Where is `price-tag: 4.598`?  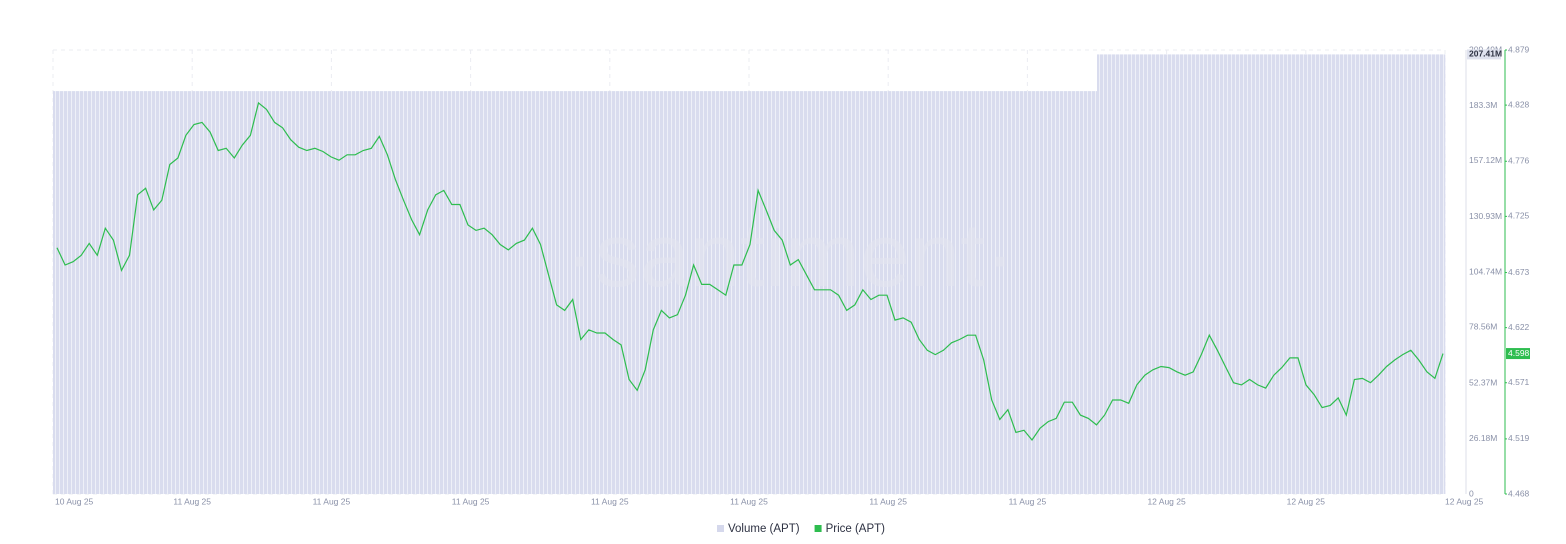
price-tag: 4.598 is located at coordinates (1519, 353).